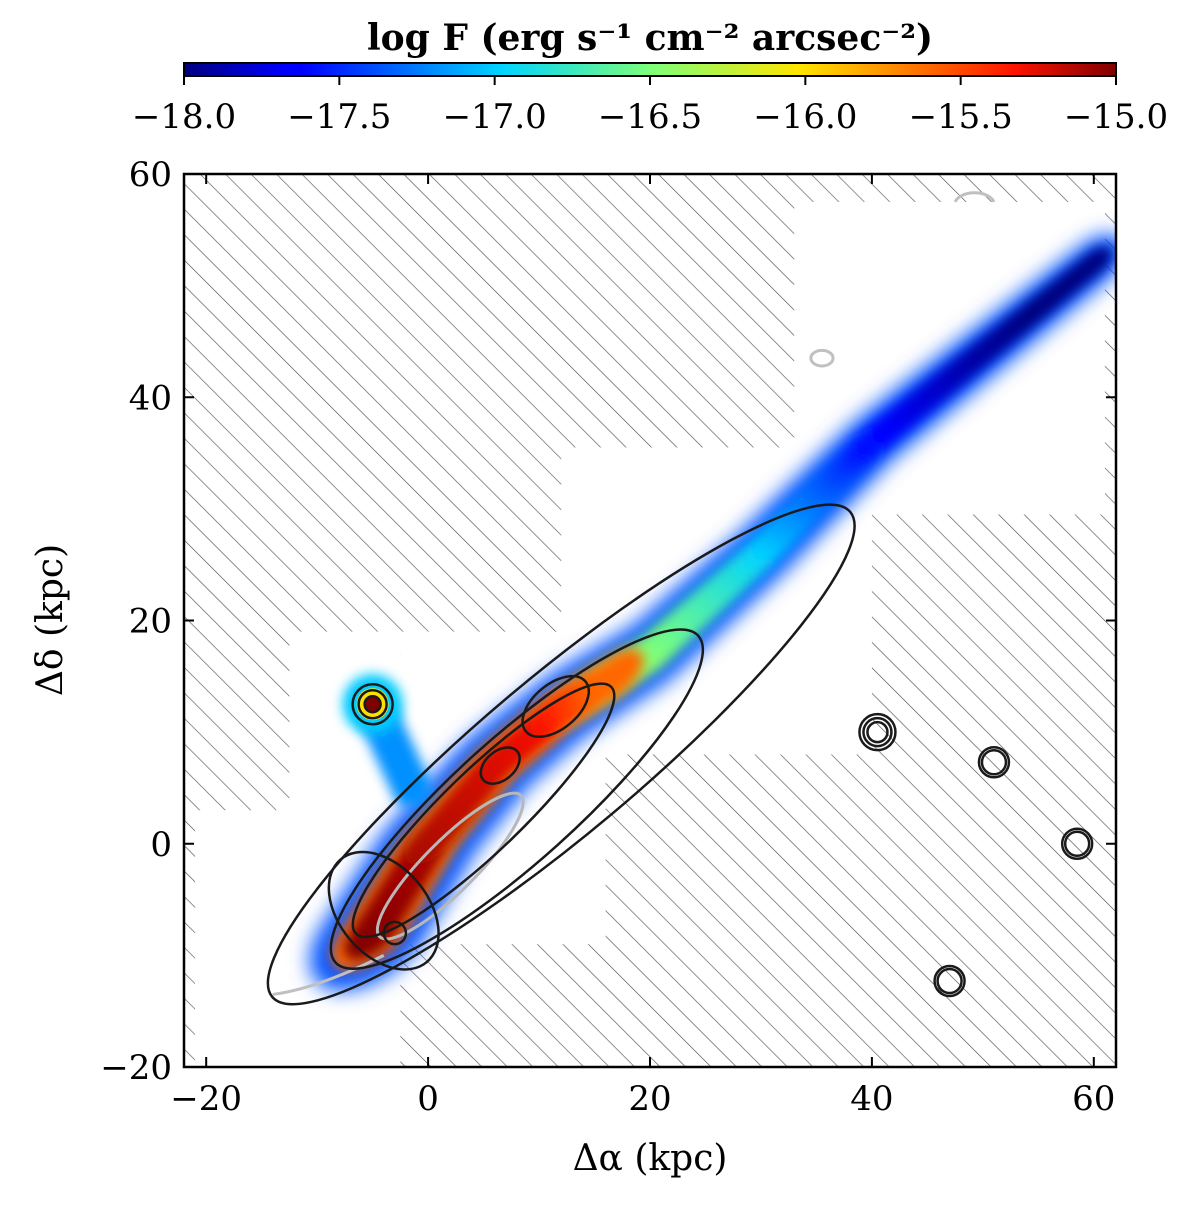 This screenshot has height=1205, width=1200. Describe the element at coordinates (50, 620) in the screenshot. I see `y-axis-label: Δδ (kpc)` at that location.